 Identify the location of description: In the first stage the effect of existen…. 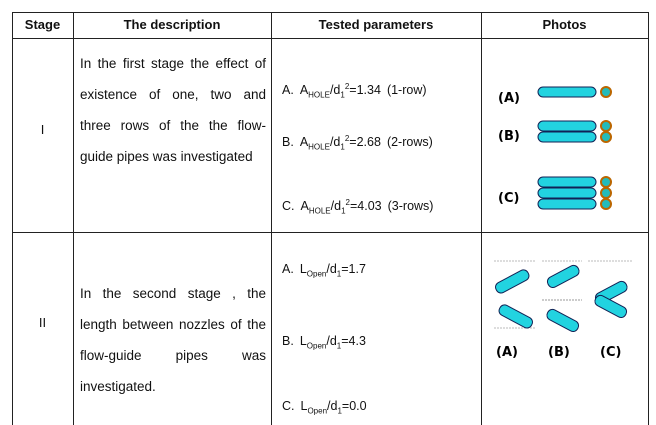
(173, 110).